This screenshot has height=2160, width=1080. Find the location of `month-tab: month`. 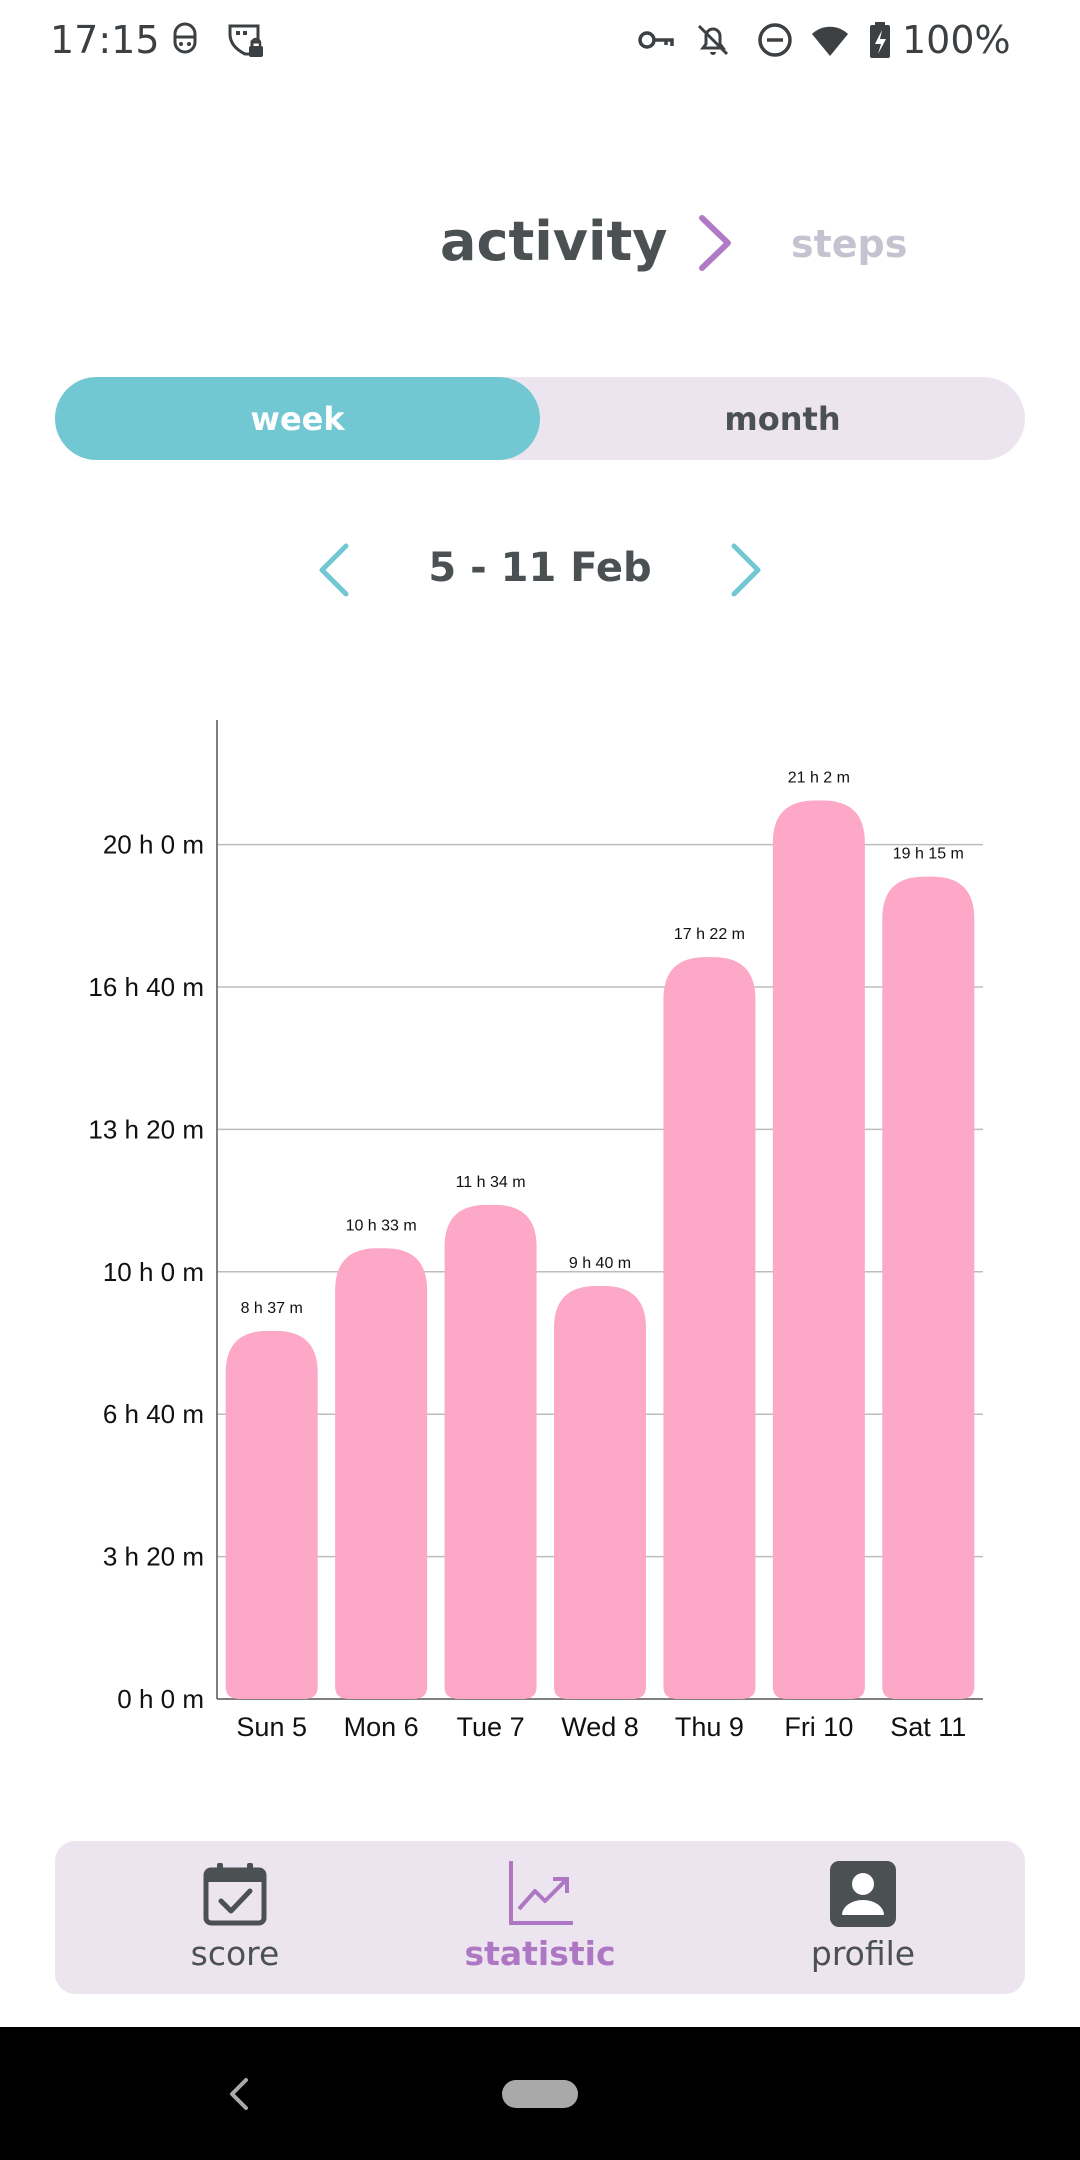

month-tab: month is located at coordinates (782, 418).